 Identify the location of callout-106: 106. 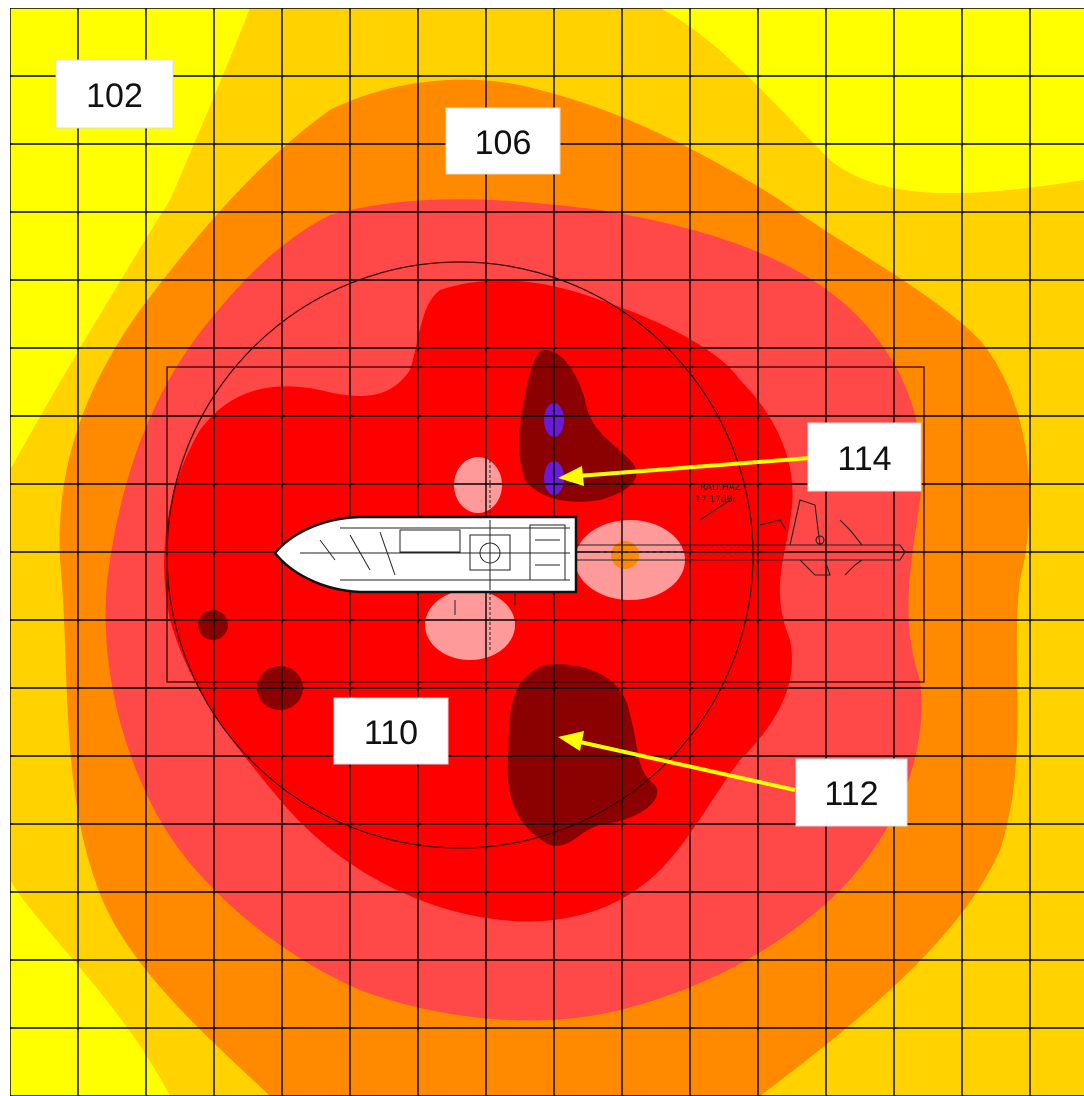
(503, 141).